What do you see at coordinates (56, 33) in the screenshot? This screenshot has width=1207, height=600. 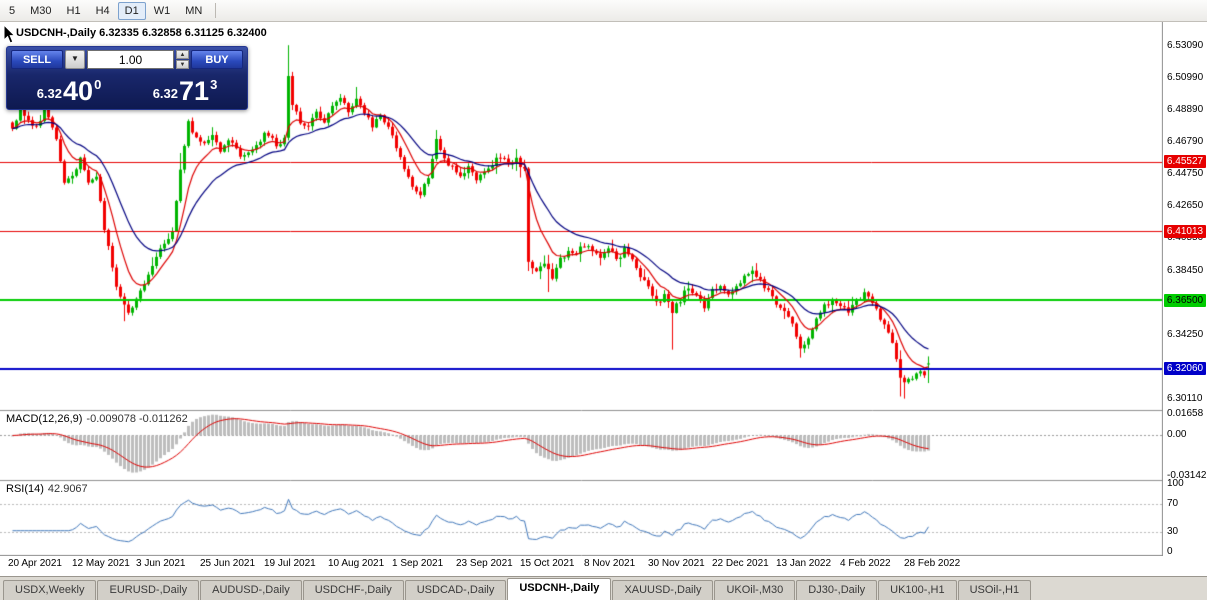 I see `chart-symbol-label: USDCNH-,Daily` at bounding box center [56, 33].